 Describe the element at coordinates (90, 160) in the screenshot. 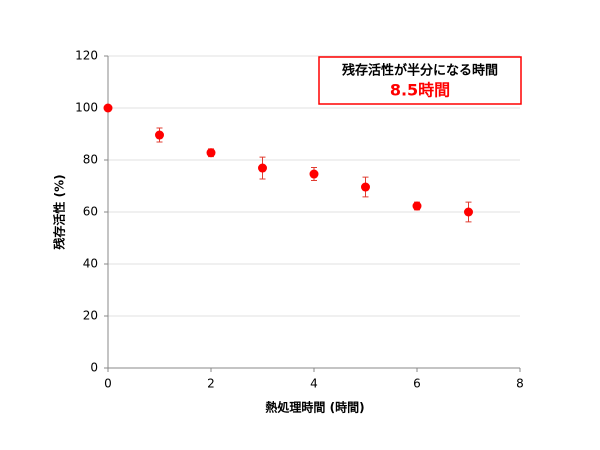

I see `y-tick-label: 80` at that location.